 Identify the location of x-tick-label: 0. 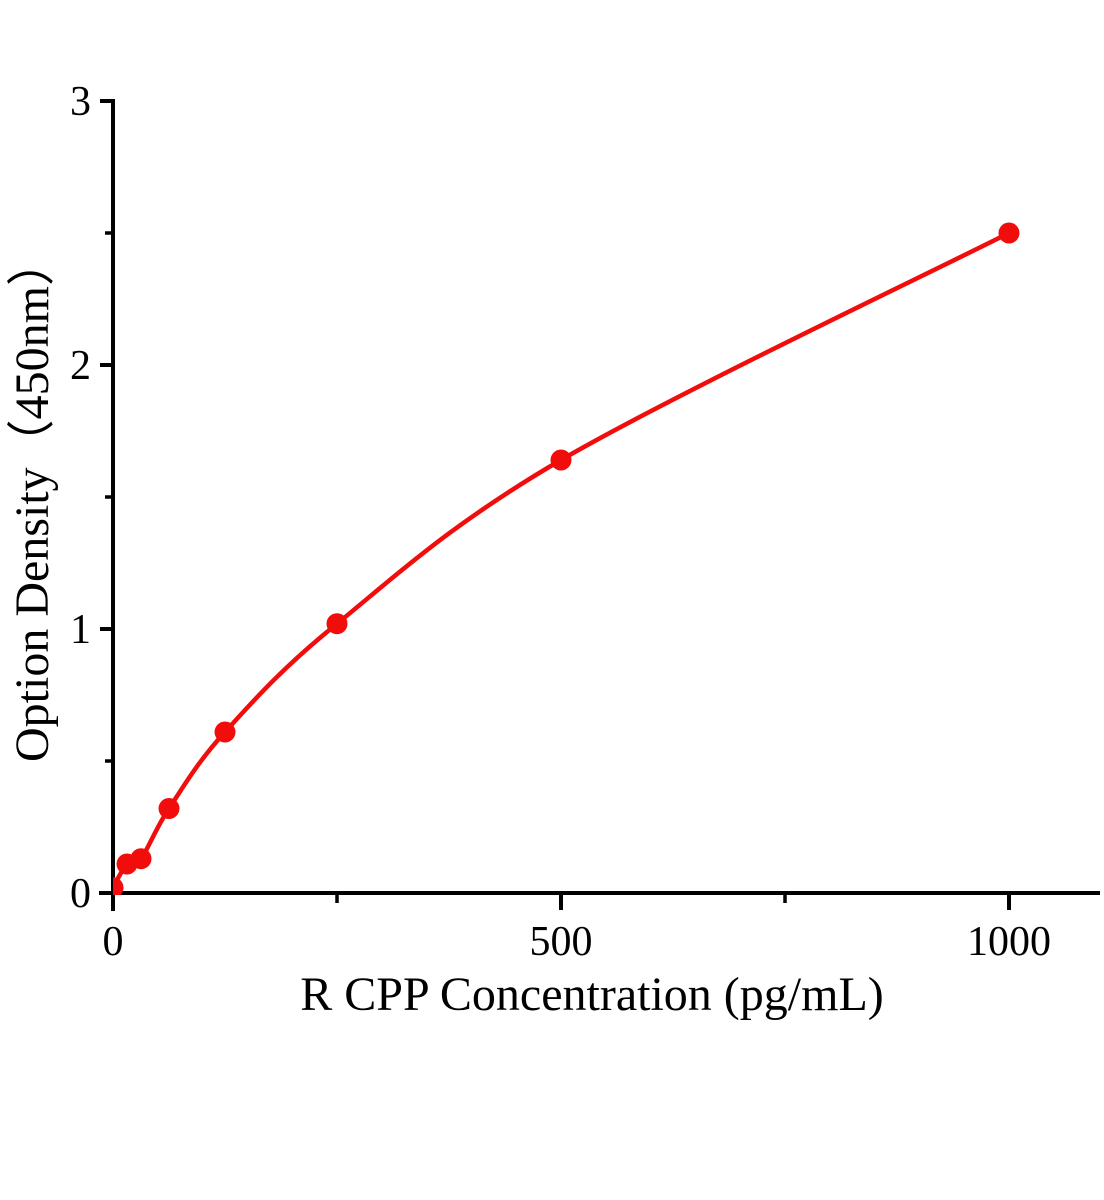
(113, 942).